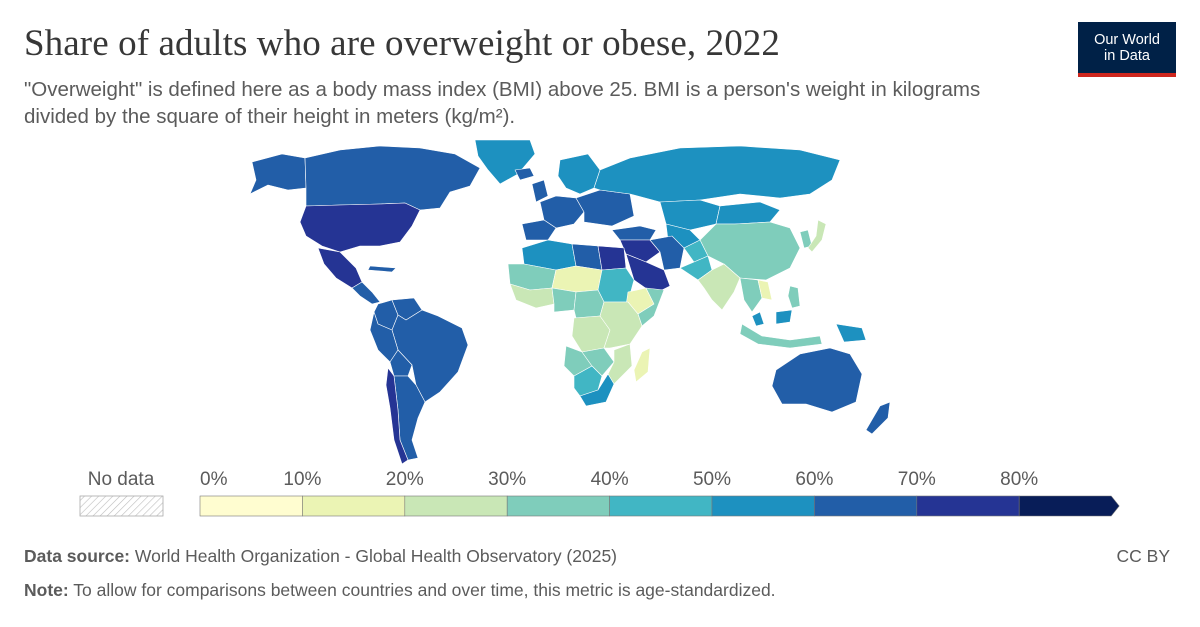 The image size is (1200, 627). Describe the element at coordinates (719, 287) in the screenshot. I see `region-india` at that location.